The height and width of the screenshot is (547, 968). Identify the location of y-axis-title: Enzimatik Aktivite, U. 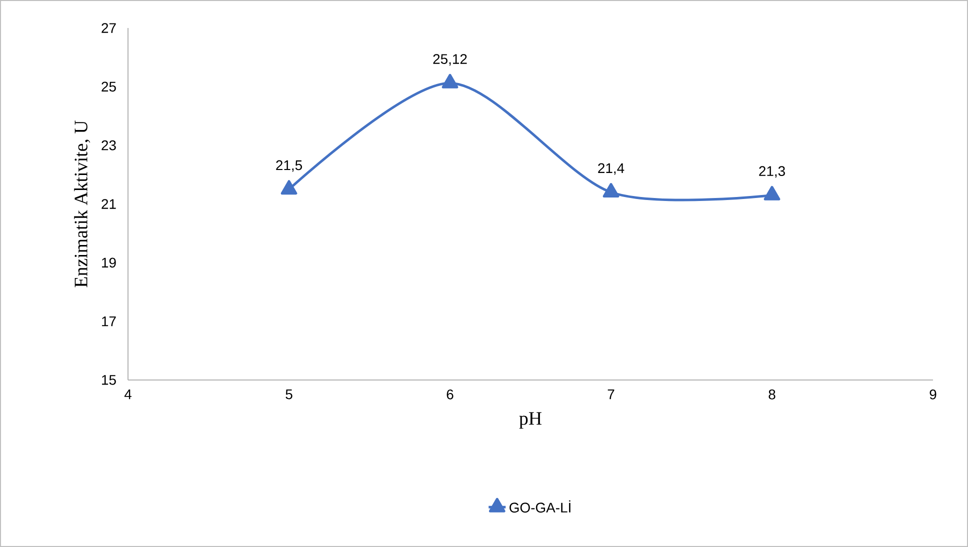
(82, 204).